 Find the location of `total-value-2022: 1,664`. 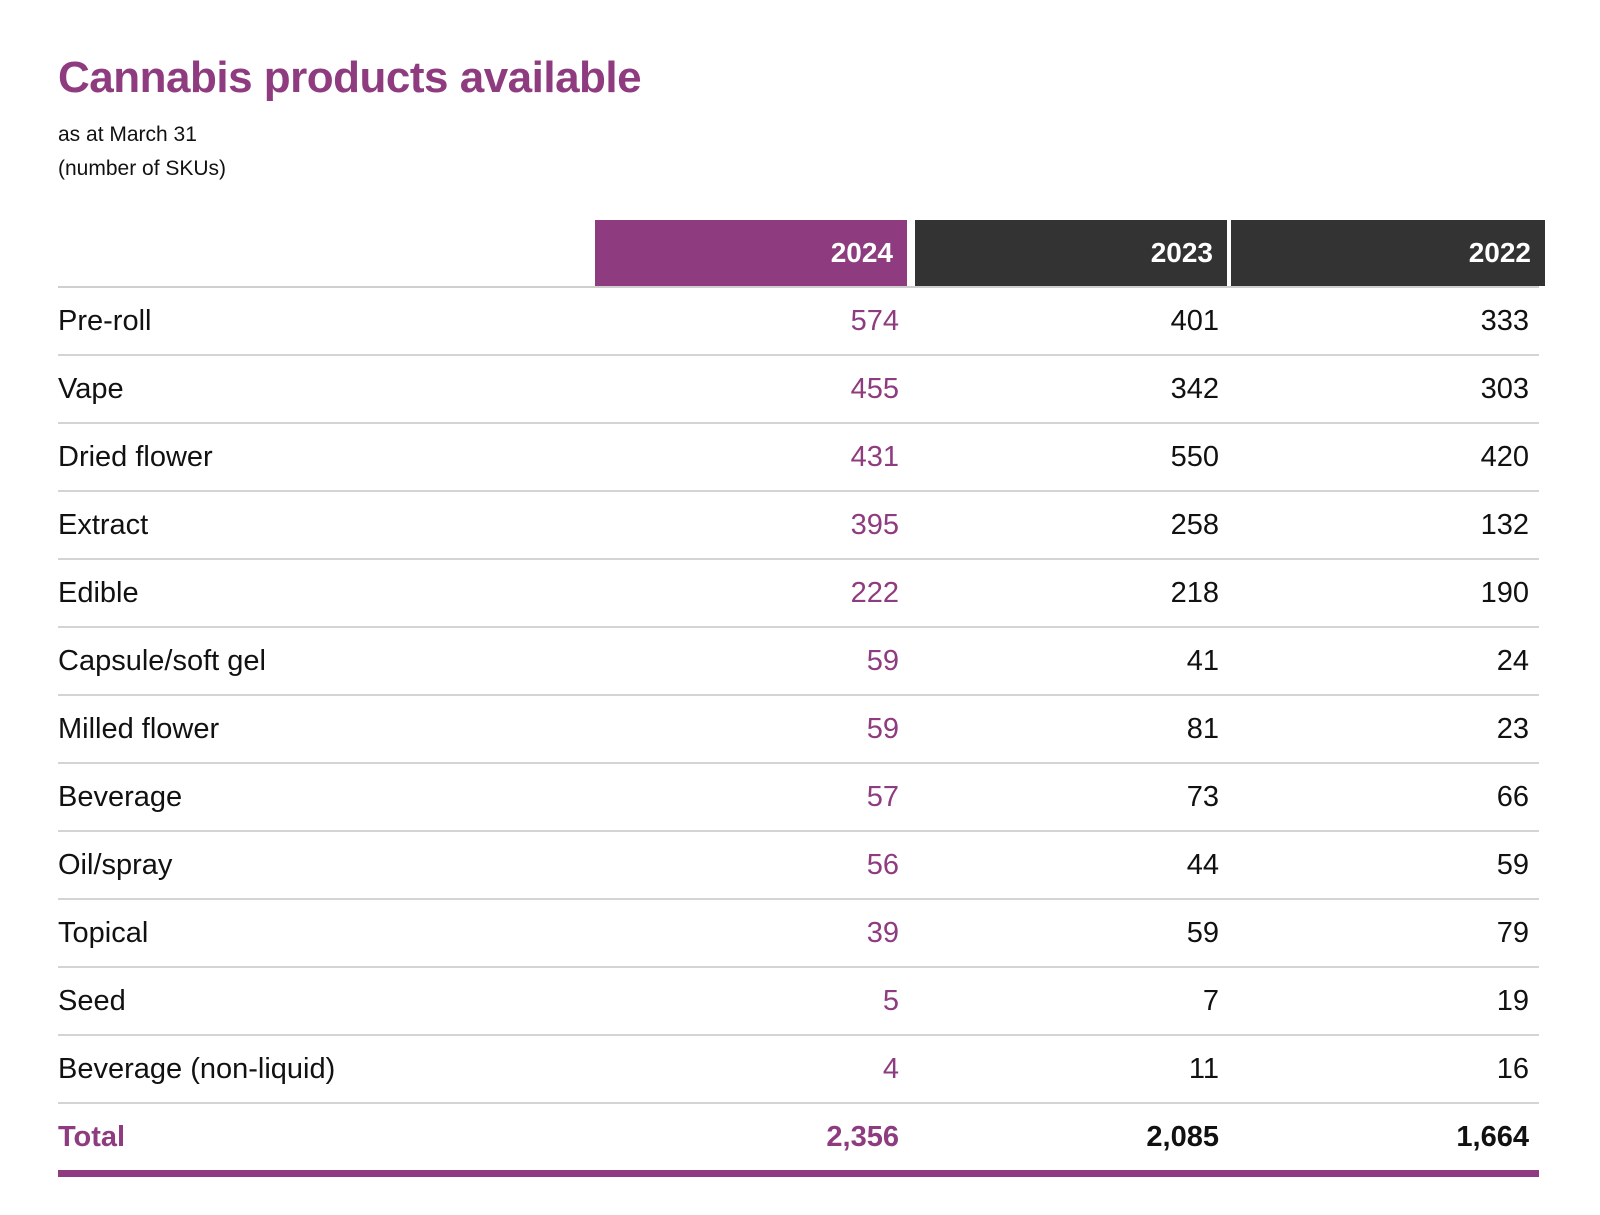

total-value-2022: 1,664 is located at coordinates (1492, 1137).